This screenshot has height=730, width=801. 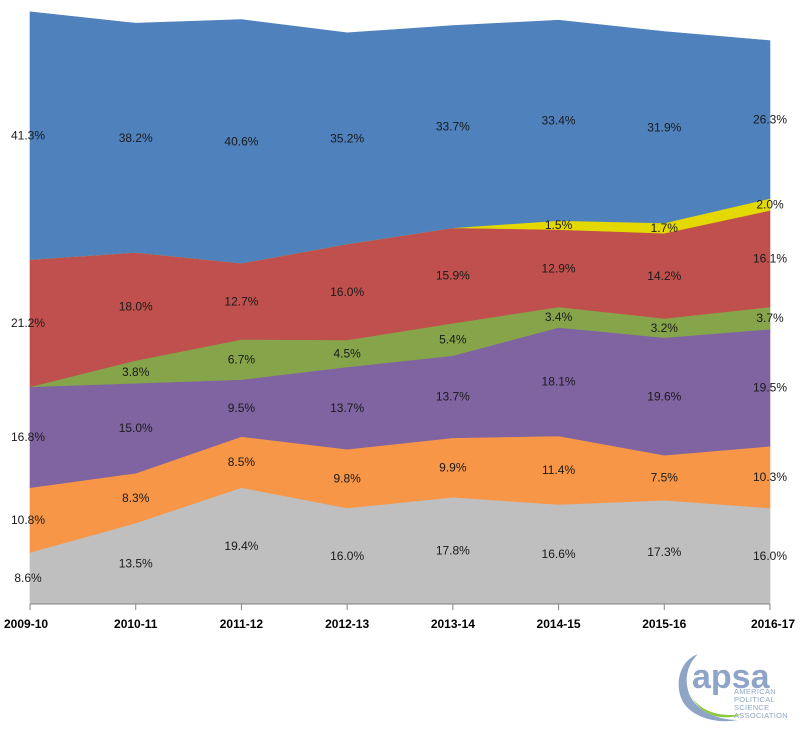 What do you see at coordinates (665, 478) in the screenshot?
I see `data-label: 7.5%` at bounding box center [665, 478].